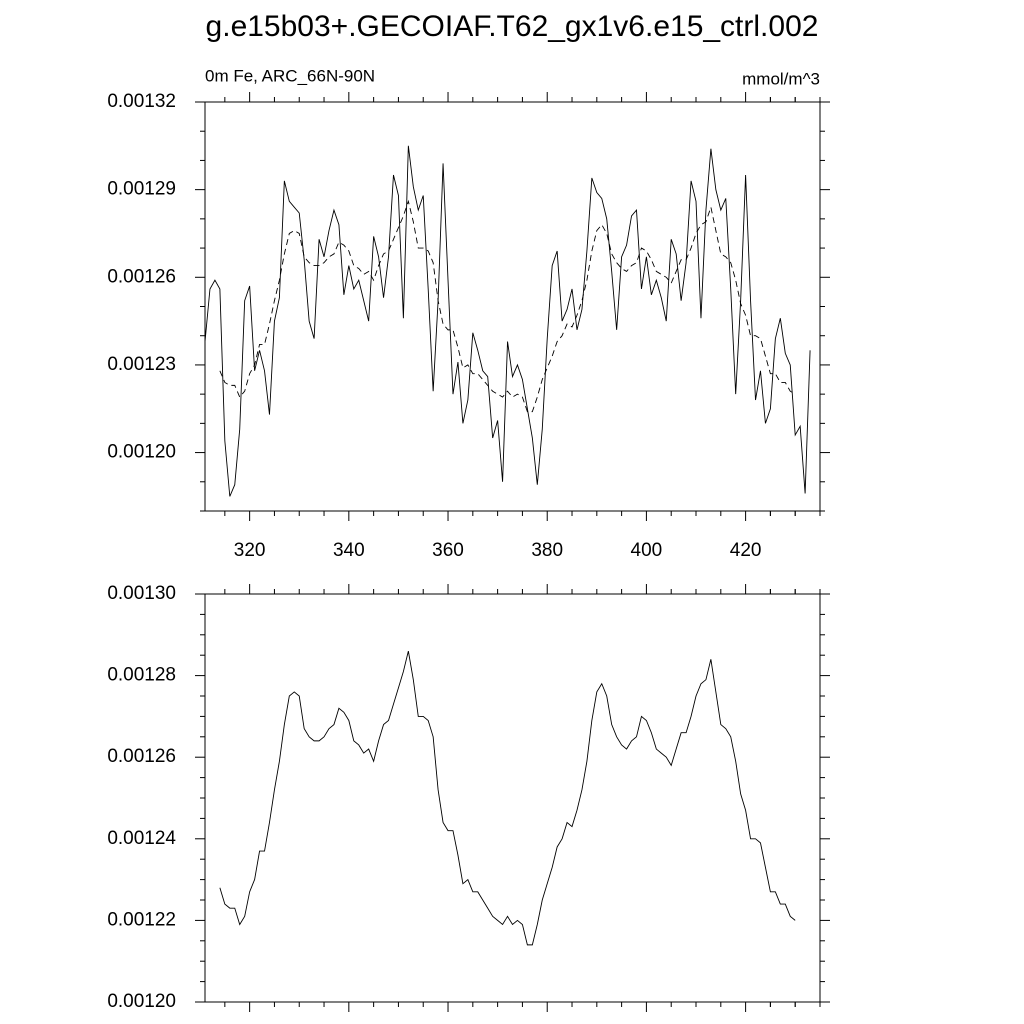 This screenshot has height=1024, width=1024. Describe the element at coordinates (141, 364) in the screenshot. I see `y-tick-label: 0.00123` at that location.